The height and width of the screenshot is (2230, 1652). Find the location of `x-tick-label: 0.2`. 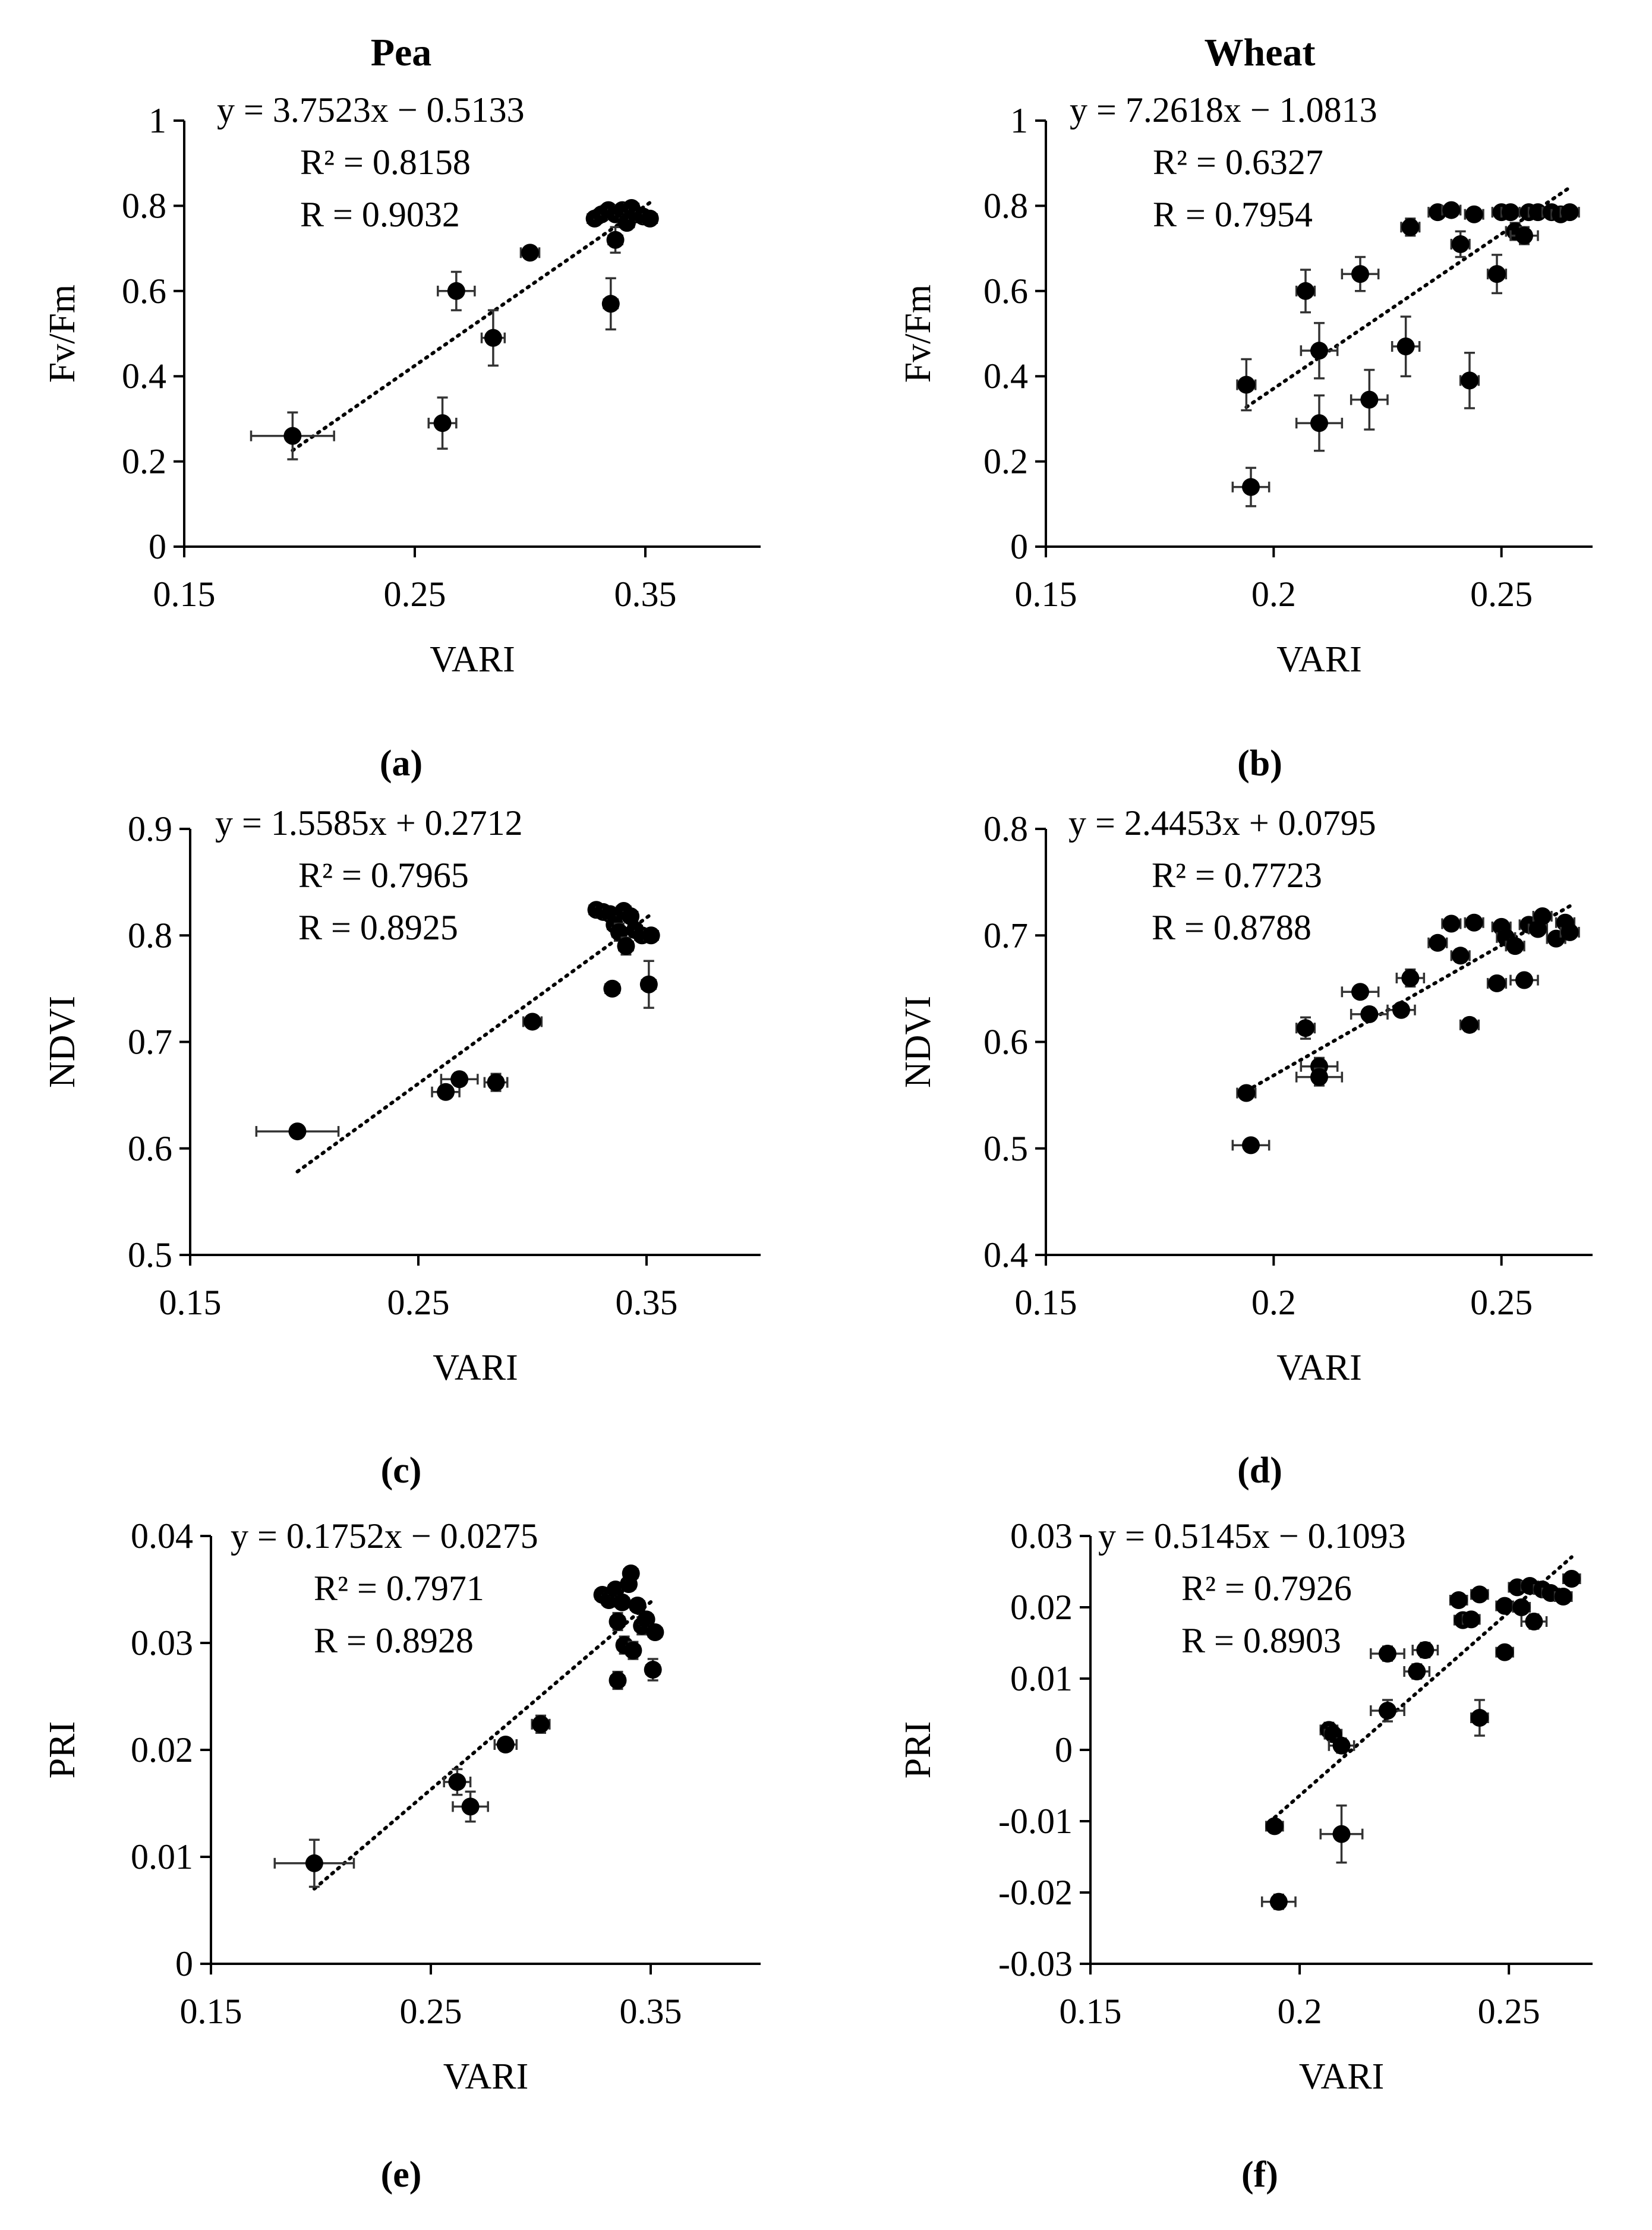

x-tick-label: 0.2 is located at coordinates (1273, 594).